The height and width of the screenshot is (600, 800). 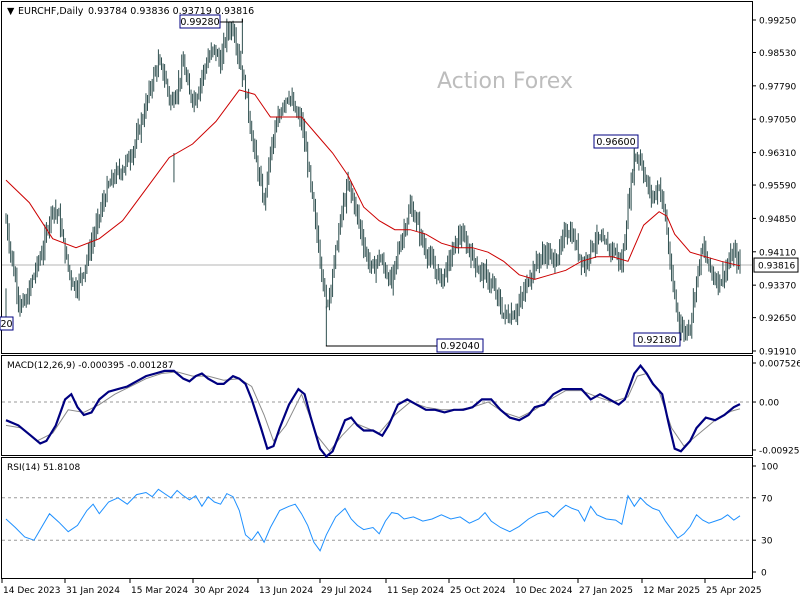 What do you see at coordinates (373, 411) in the screenshot?
I see `macd-line` at bounding box center [373, 411].